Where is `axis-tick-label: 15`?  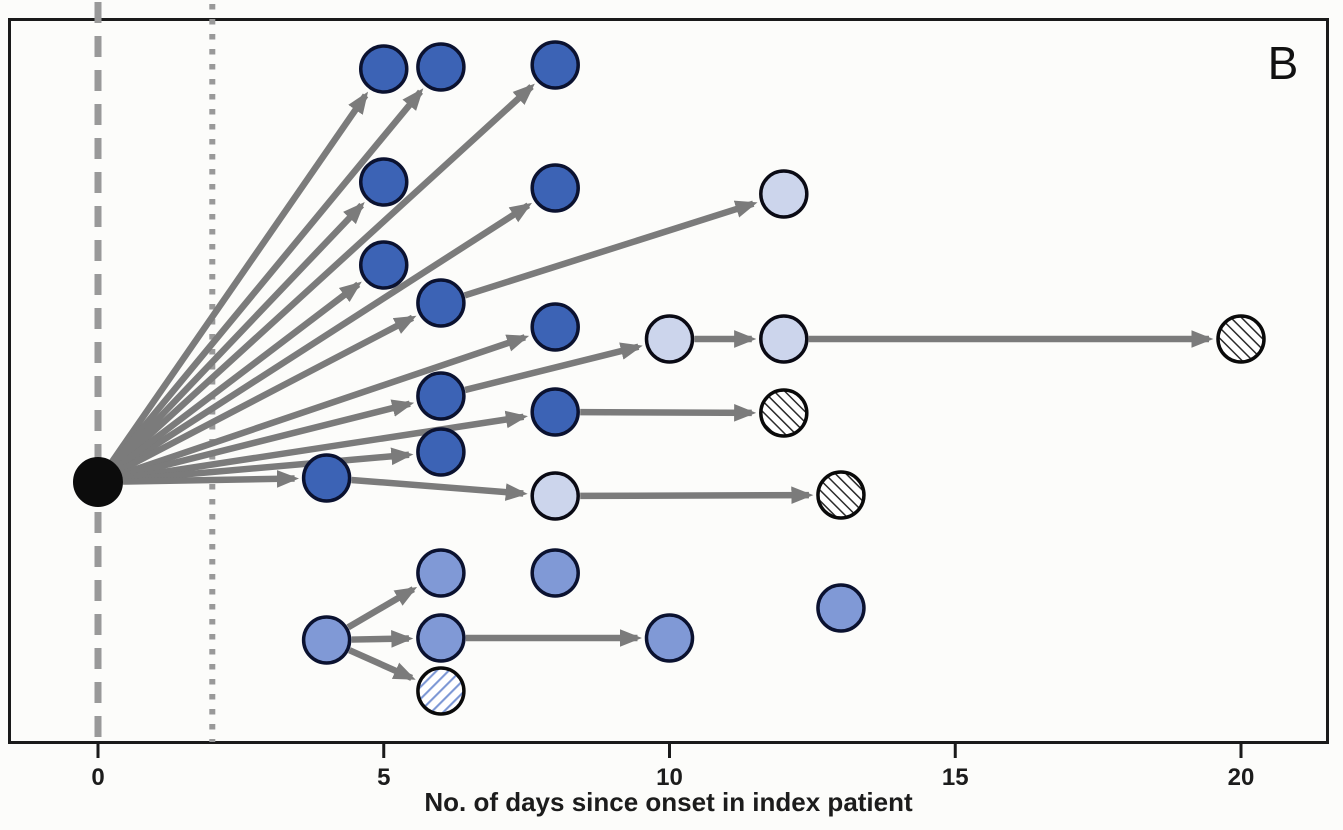
axis-tick-label: 15 is located at coordinates (955, 777).